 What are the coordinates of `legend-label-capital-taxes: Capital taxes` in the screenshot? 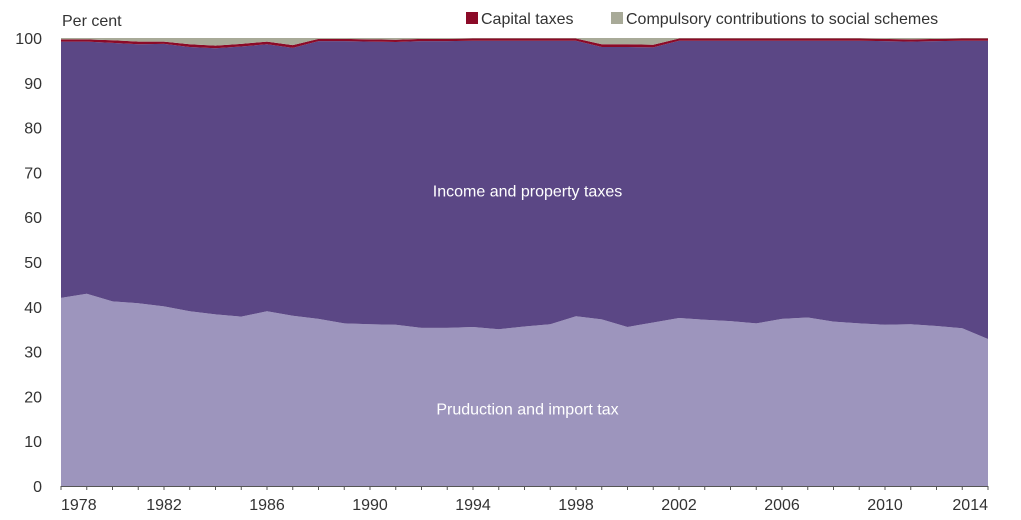 It's located at (527, 19).